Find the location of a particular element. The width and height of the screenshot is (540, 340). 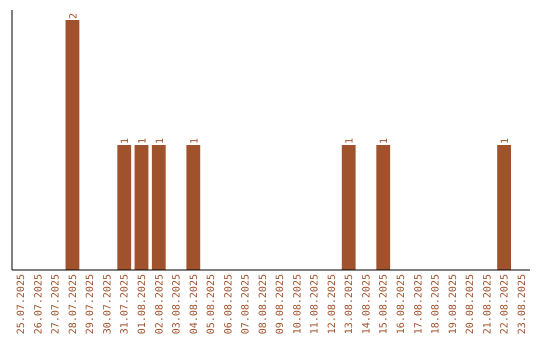

x-tick-label: 25.07.2025 is located at coordinates (22, 304).